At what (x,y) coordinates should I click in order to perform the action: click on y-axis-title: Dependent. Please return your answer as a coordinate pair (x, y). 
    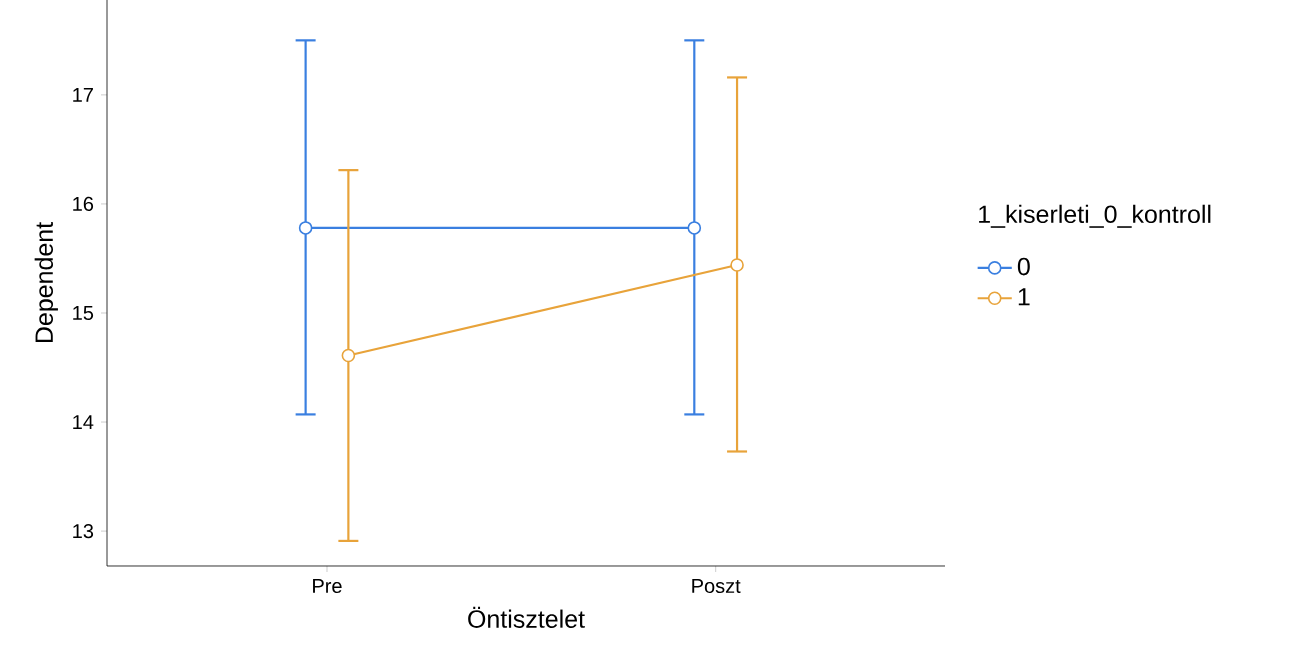
    Looking at the image, I should click on (46, 282).